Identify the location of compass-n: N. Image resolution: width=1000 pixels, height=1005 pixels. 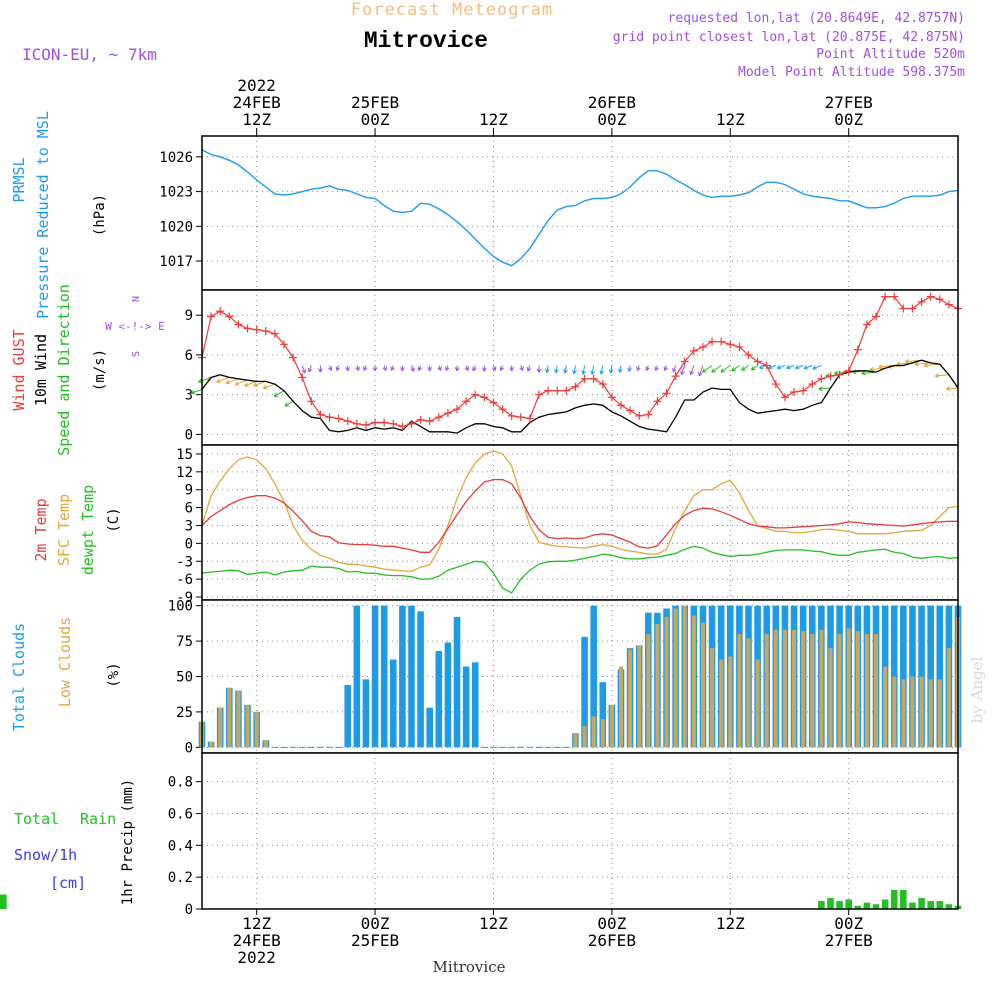
(136, 299).